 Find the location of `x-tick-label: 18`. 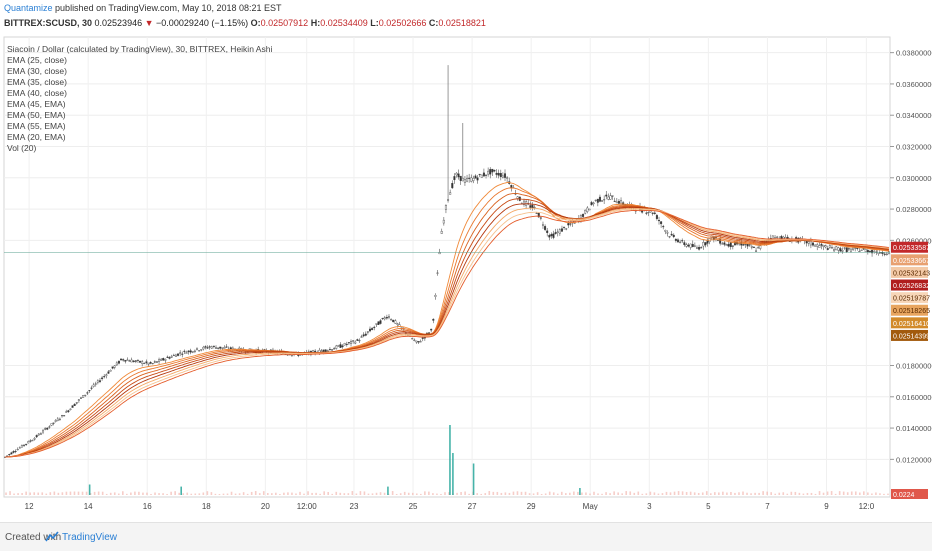

x-tick-label: 18 is located at coordinates (206, 506).